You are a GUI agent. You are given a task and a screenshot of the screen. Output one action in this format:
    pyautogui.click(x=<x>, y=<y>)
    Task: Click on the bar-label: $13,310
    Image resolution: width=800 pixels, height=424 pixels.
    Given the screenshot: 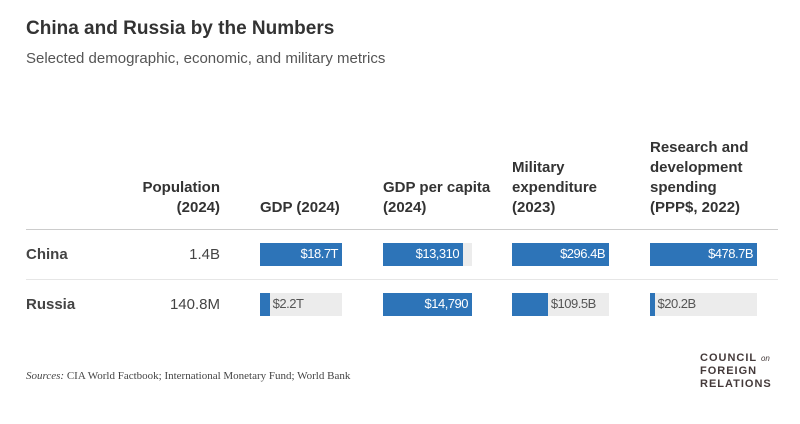 What is the action you would take?
    pyautogui.click(x=437, y=253)
    